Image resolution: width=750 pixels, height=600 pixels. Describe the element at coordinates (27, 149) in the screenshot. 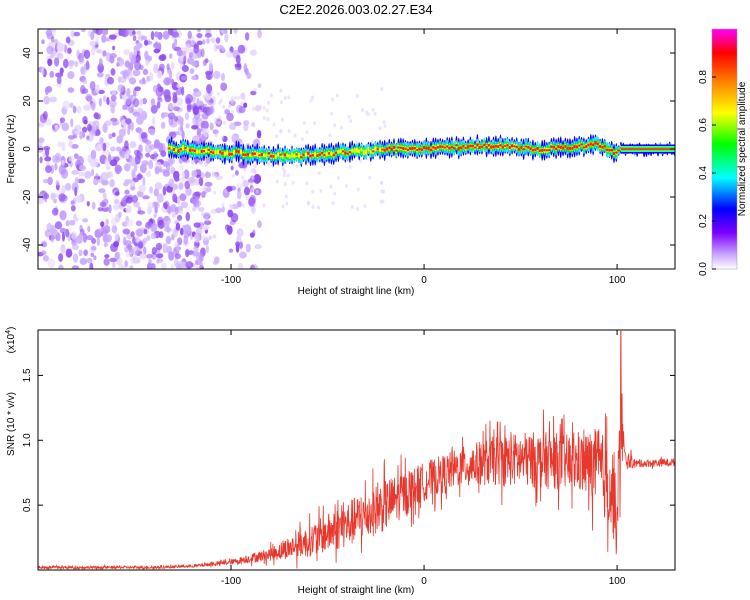

I see `spectrogram-ytick-label: 0` at that location.